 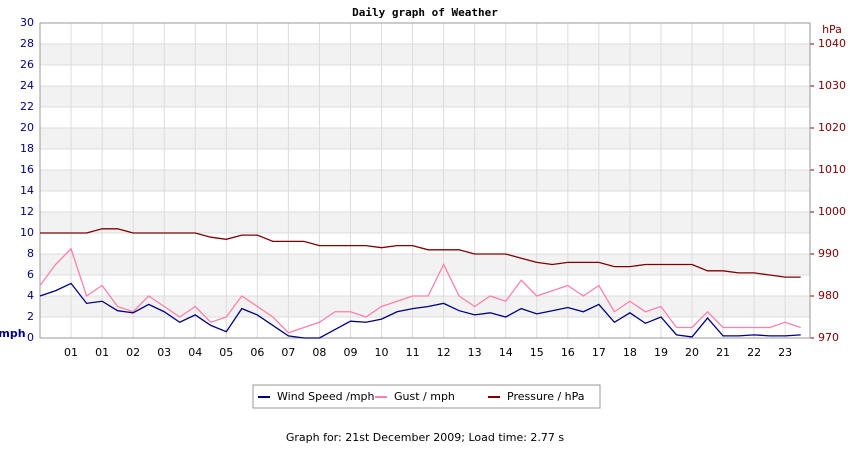 I want to click on legend-label: Pressure / hPa, so click(x=546, y=396).